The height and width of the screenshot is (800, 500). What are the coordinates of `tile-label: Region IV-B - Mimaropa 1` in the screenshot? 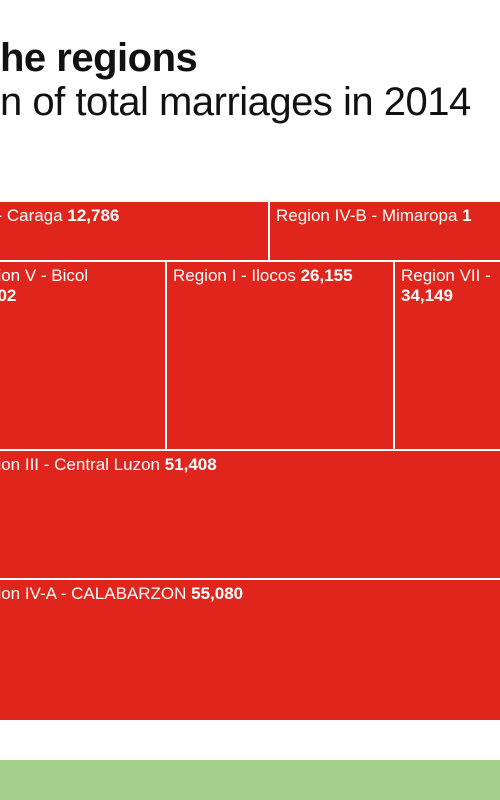 It's located at (388, 216).